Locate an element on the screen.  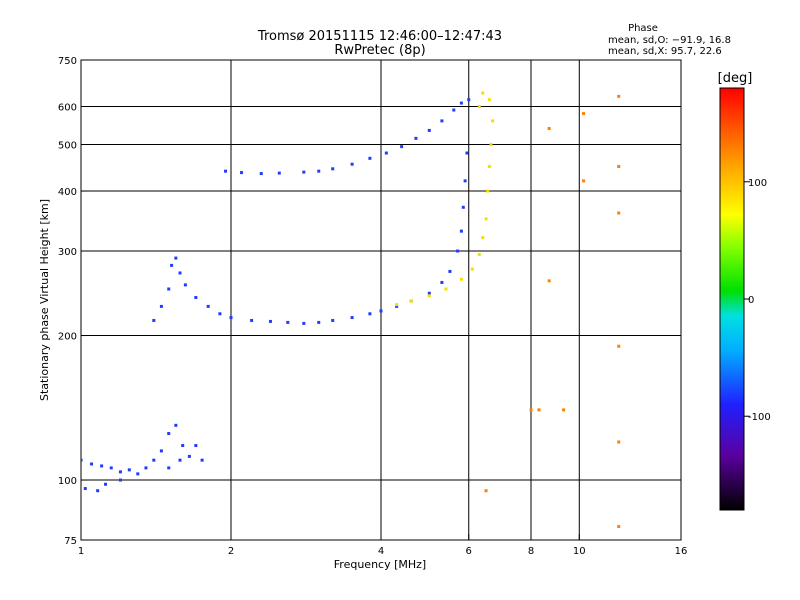
colorbar-ticks: 100 0 -100 is located at coordinates (757, 300).